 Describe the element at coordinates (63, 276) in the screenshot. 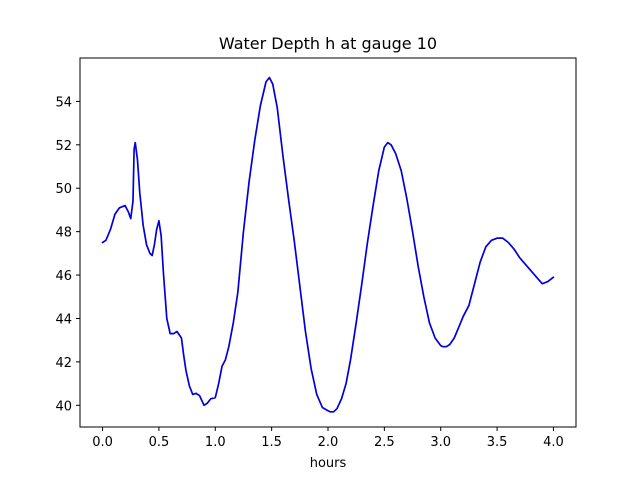

I see `y-tick-label: 46` at that location.